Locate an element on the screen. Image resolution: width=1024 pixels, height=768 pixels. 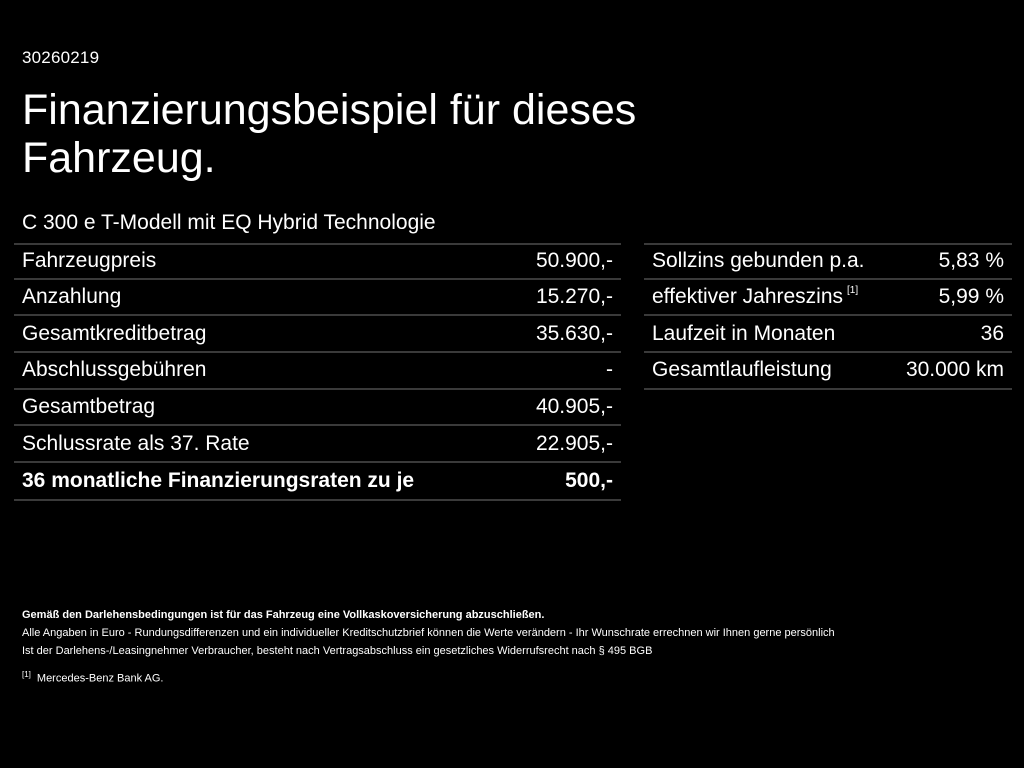
row-label: Laufzeit in Monaten is located at coordinates (744, 333).